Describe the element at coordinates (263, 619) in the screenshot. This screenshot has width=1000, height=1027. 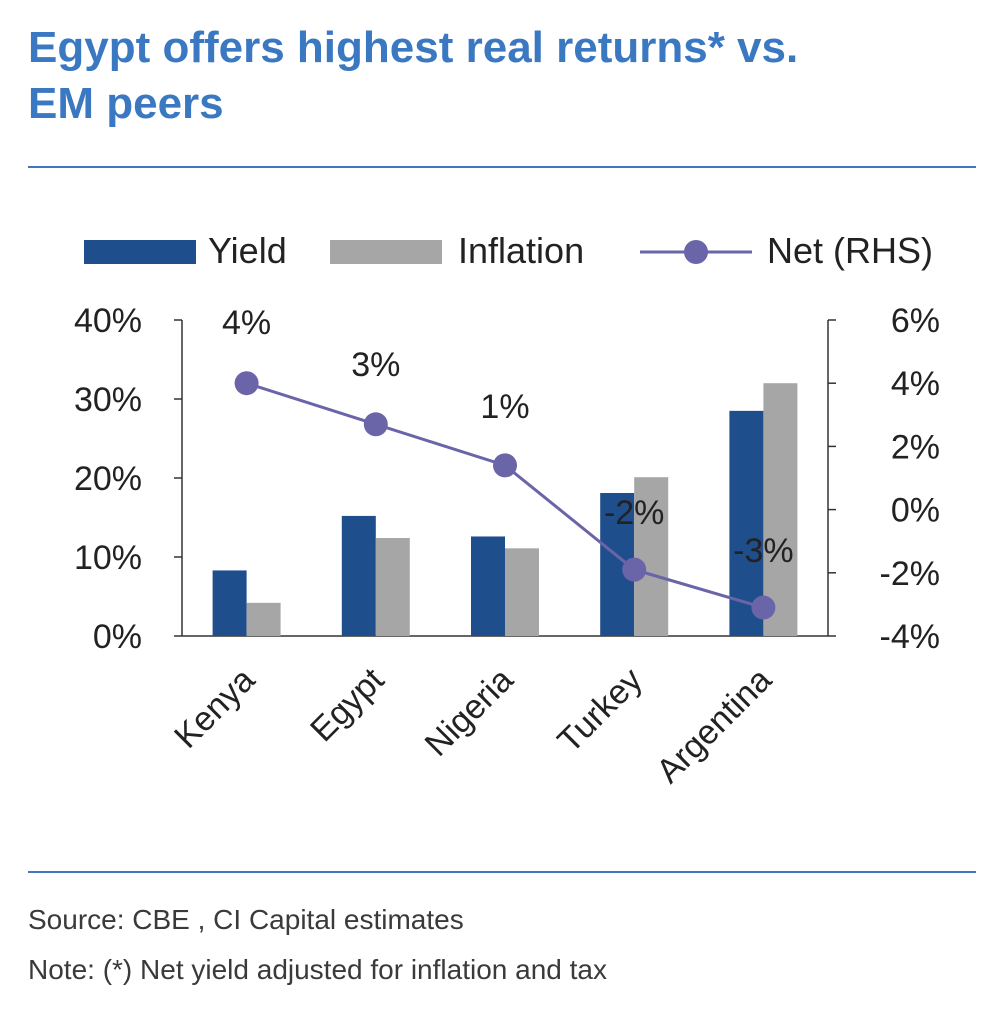
I see `bar-inflation-kenya` at that location.